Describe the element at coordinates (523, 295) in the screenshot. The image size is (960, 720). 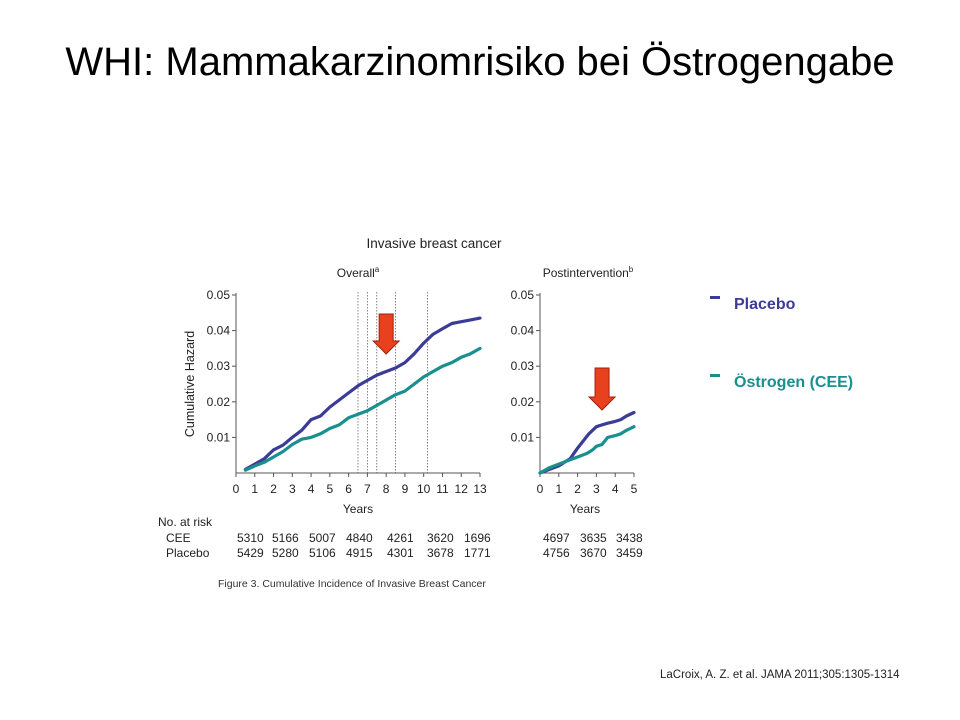
I see `panel-2-y-tick-label: 0.05` at that location.